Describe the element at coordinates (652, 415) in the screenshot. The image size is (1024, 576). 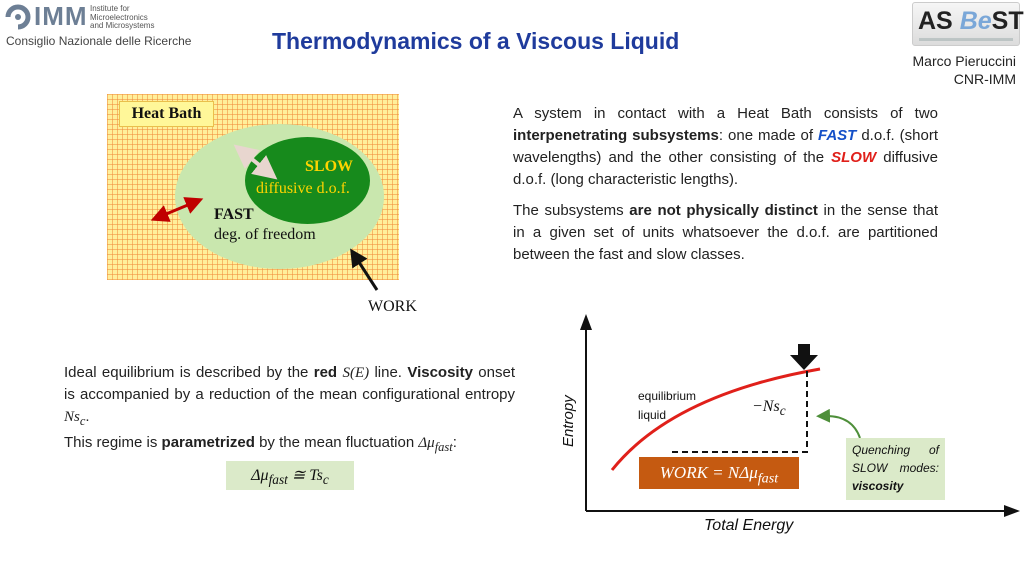
I see `curve-label-line-2: liquid` at that location.